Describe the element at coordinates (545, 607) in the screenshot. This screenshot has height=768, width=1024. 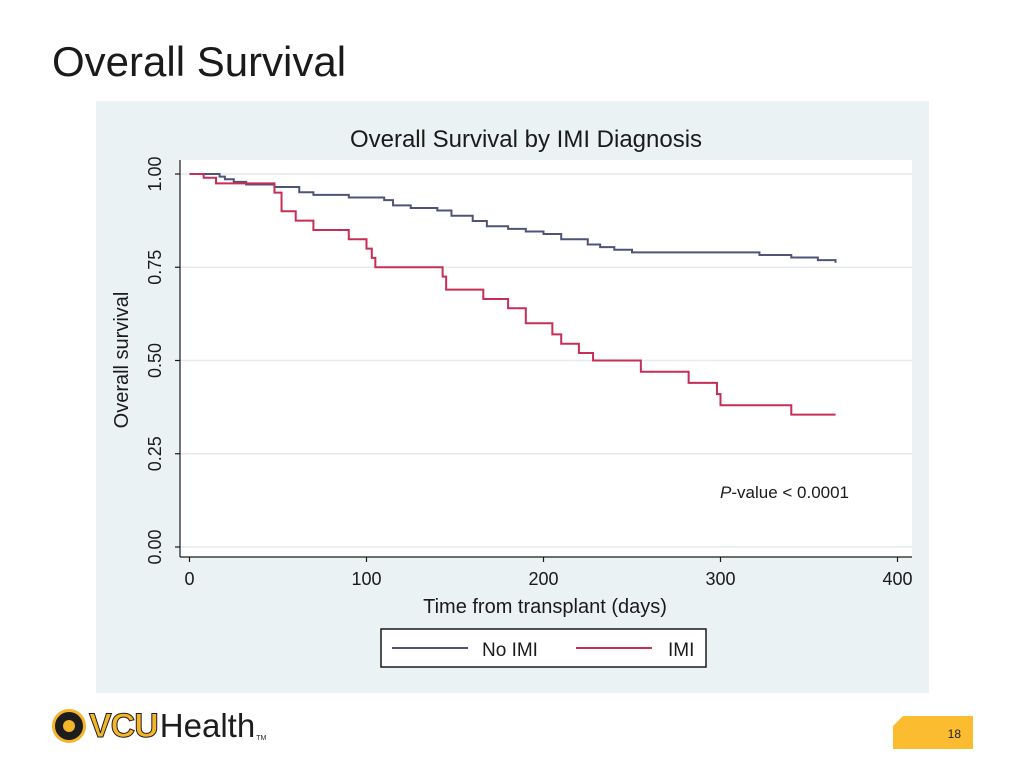
I see `x-axis-label: Time from transplant (days)` at that location.